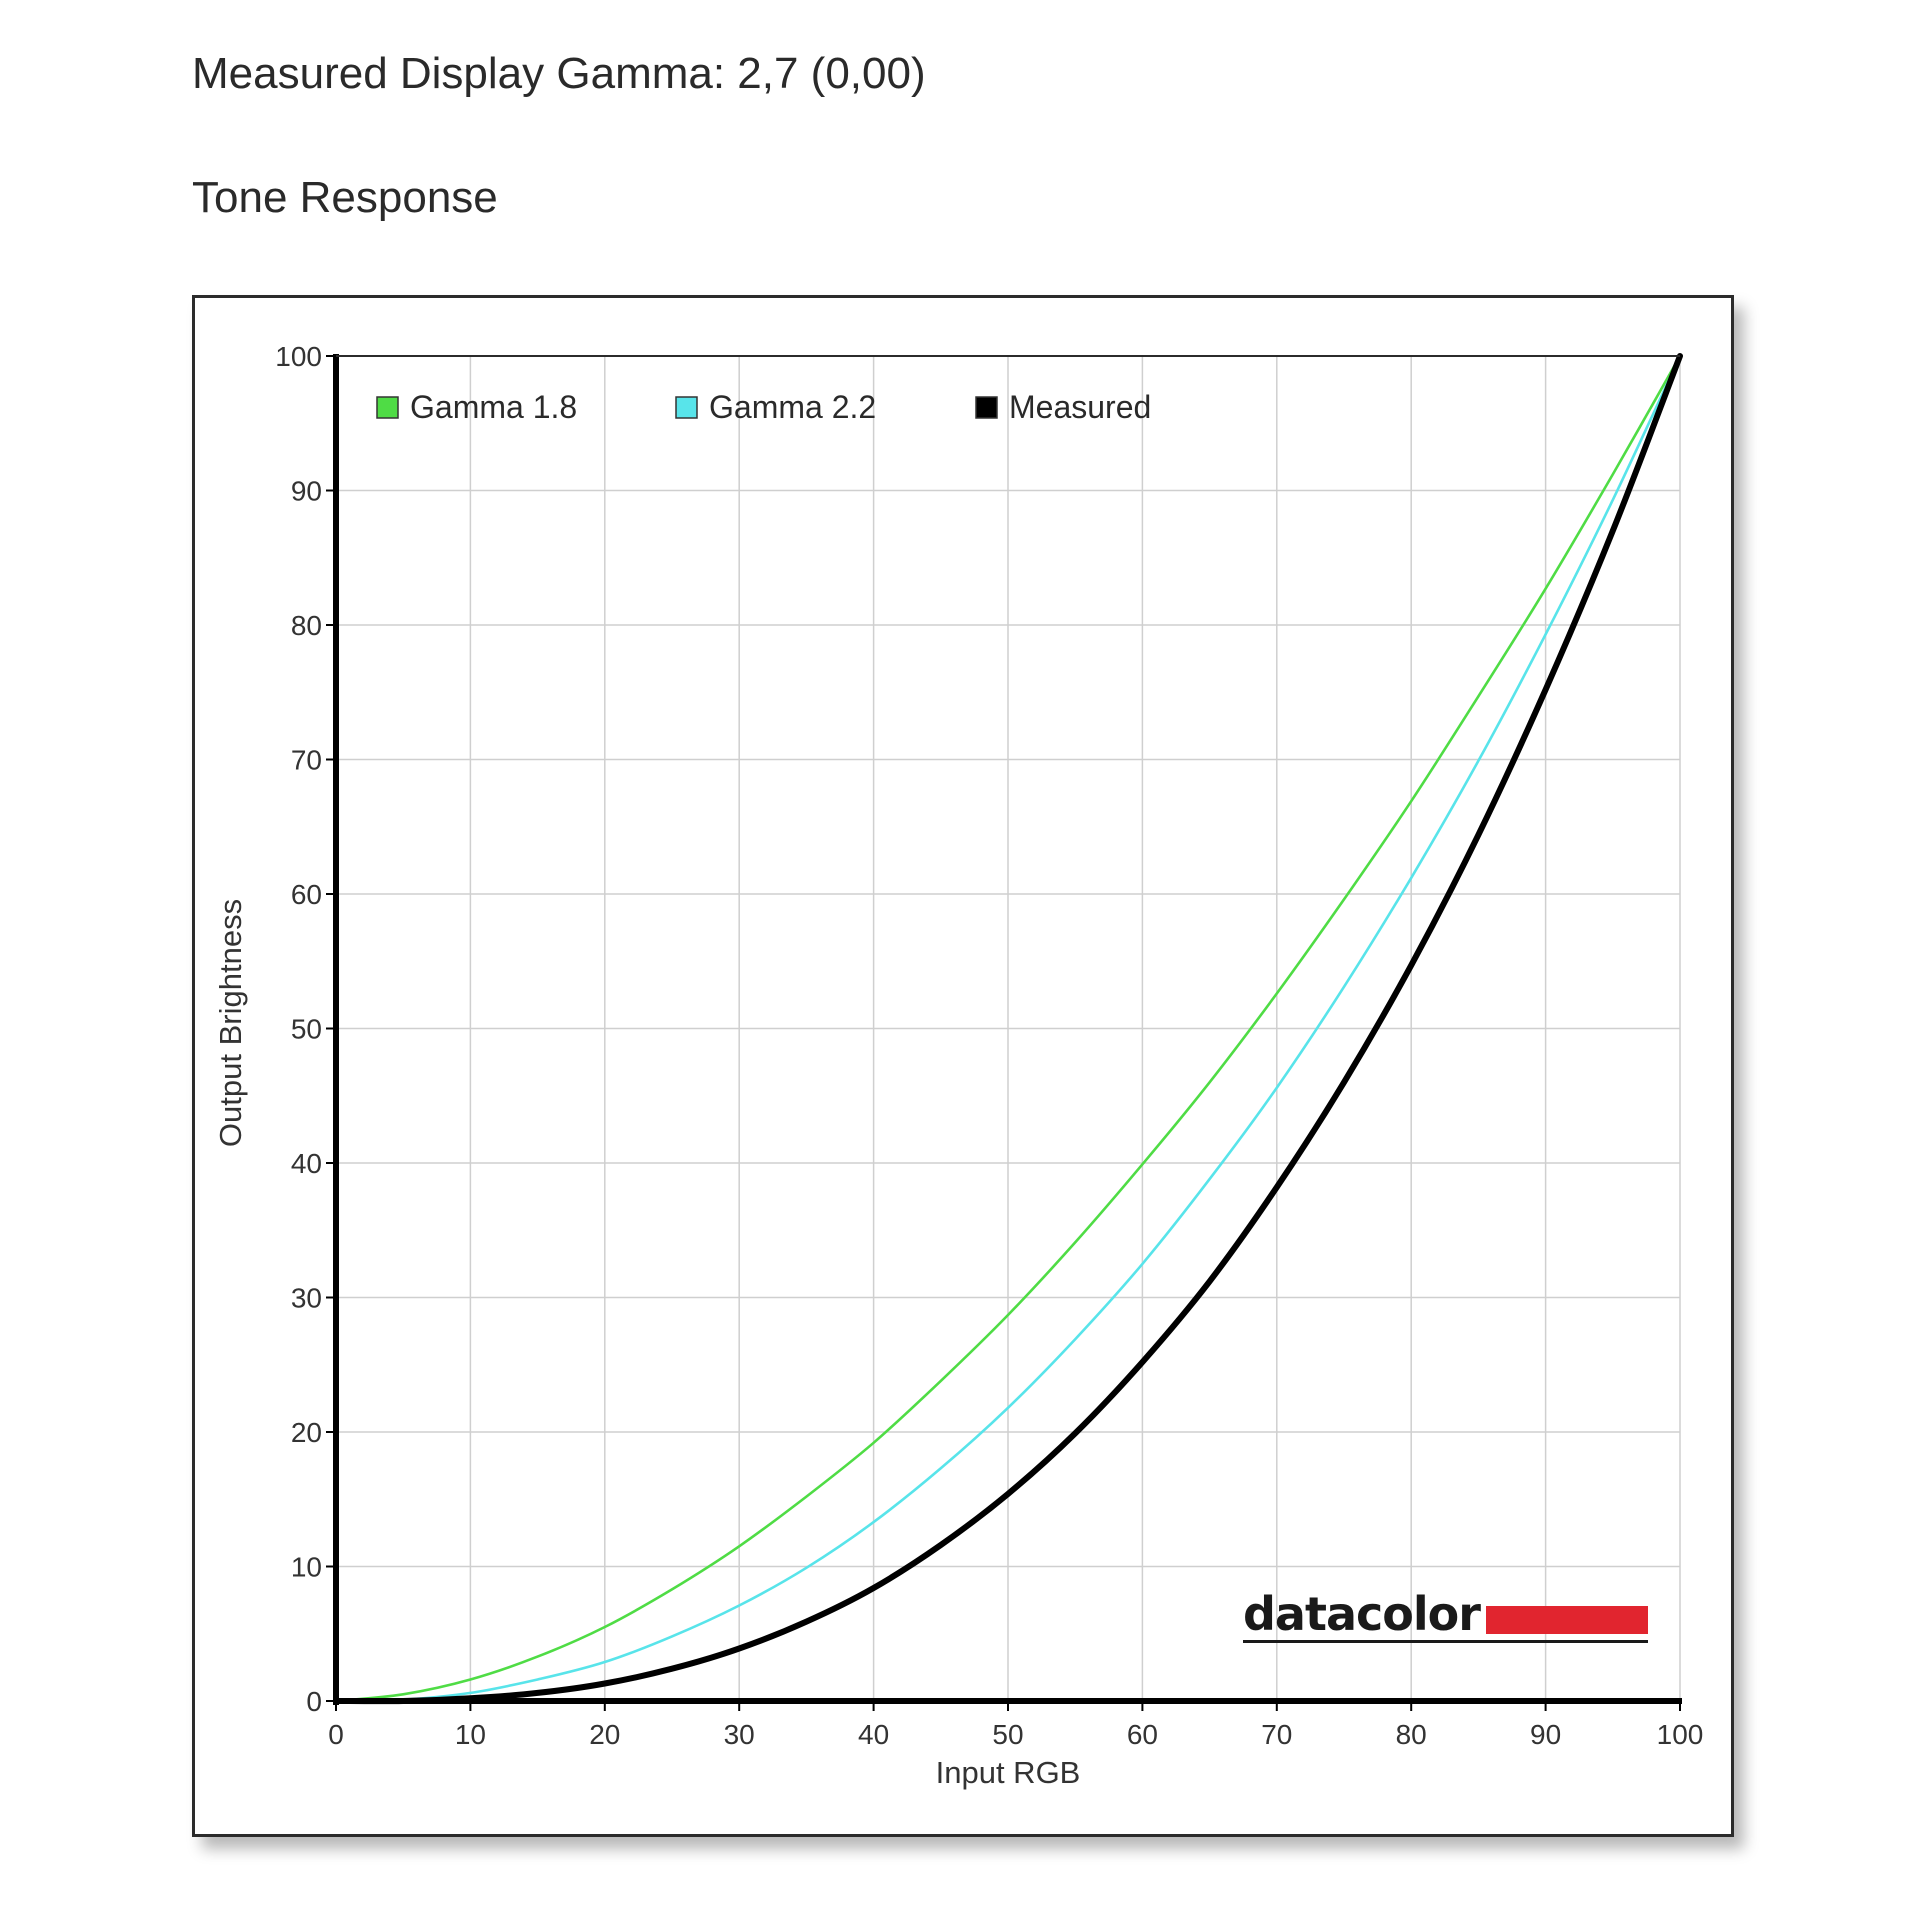  I want to click on x-axis-title: Input RGB, so click(1008, 1772).